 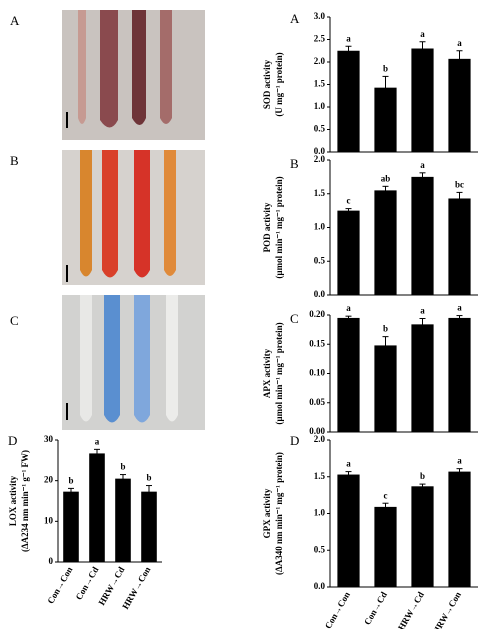 What do you see at coordinates (320, 16) in the screenshot?
I see `y-tick-label: 3.0` at bounding box center [320, 16].